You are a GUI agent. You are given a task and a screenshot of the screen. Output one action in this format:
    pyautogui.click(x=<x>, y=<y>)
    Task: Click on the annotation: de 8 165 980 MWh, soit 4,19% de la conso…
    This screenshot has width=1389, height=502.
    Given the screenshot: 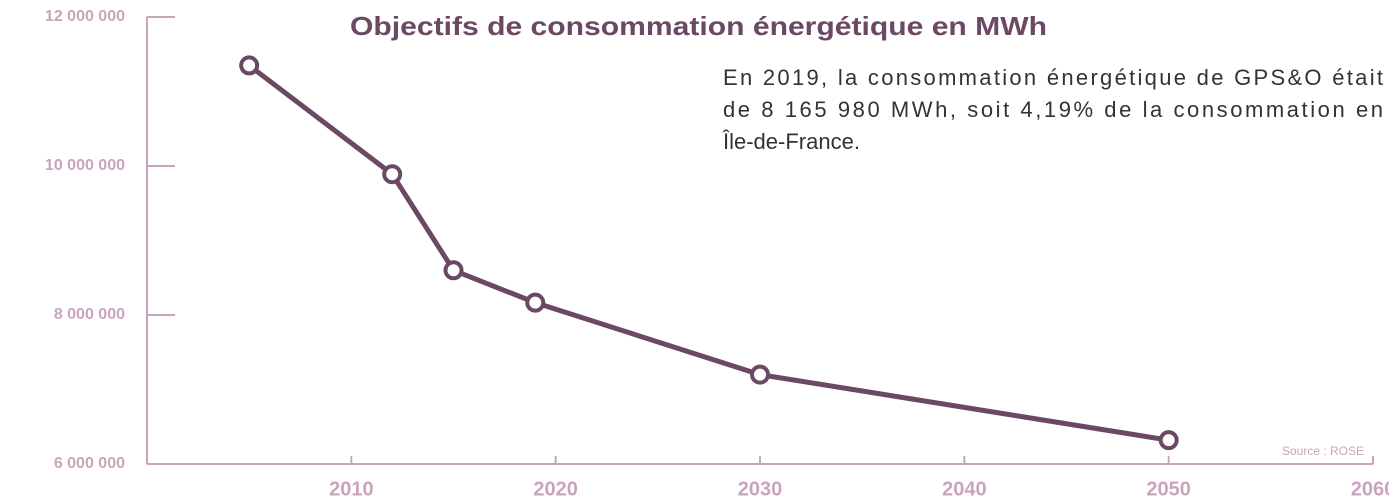 What is the action you would take?
    pyautogui.click(x=1053, y=109)
    